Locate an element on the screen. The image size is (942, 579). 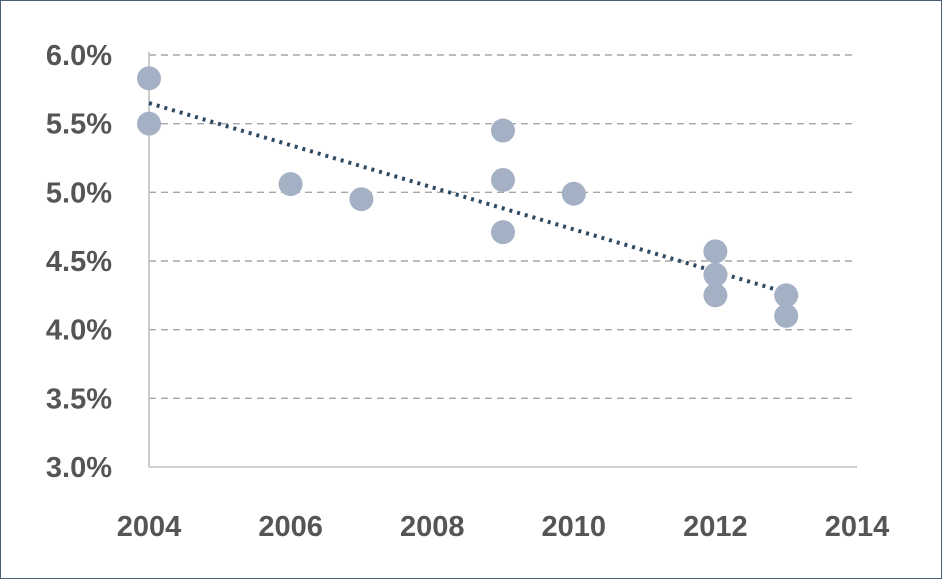
x-tick-label: 2008 is located at coordinates (432, 527).